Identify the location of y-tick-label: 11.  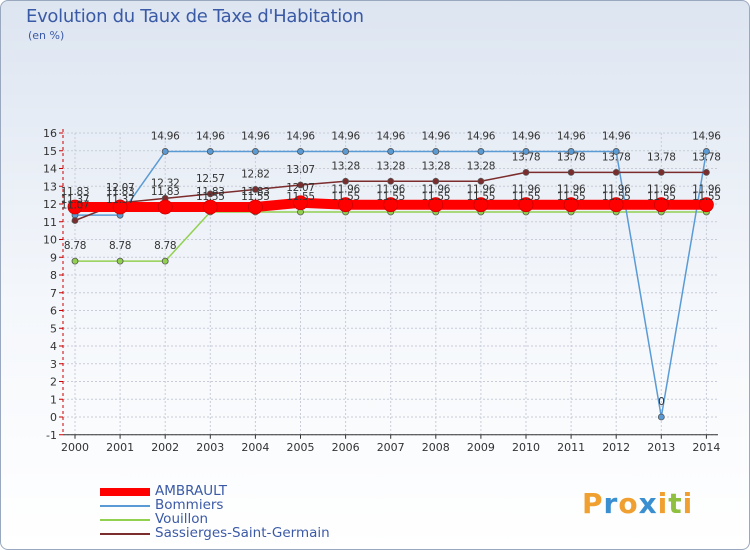
(50, 222).